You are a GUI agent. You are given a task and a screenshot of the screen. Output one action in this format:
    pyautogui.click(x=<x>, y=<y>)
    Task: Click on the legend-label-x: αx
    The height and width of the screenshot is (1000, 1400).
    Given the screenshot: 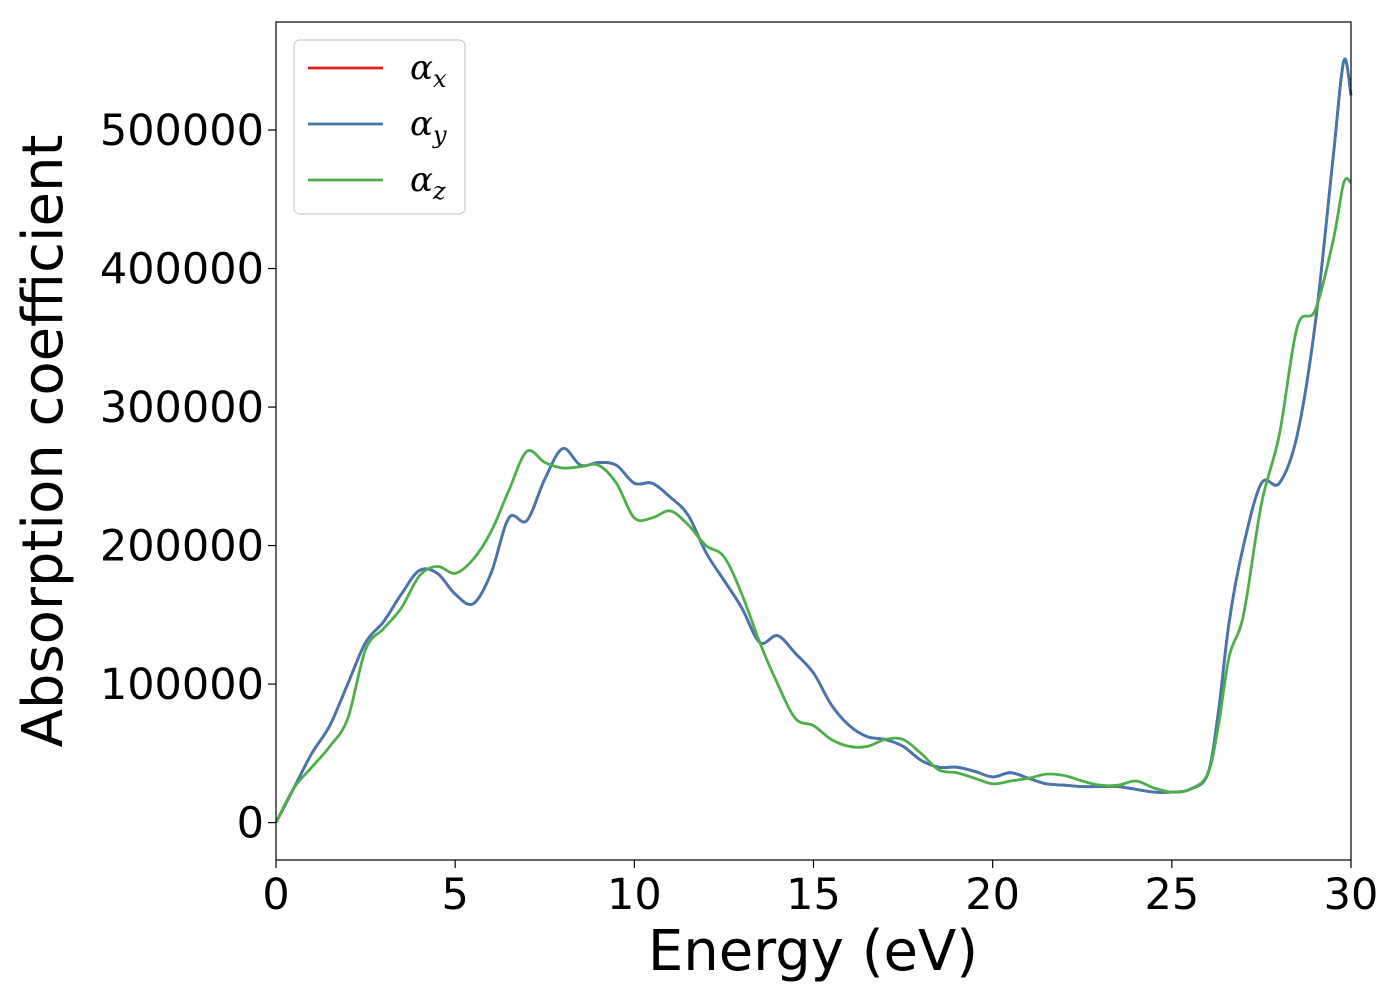 What is the action you would take?
    pyautogui.click(x=428, y=70)
    